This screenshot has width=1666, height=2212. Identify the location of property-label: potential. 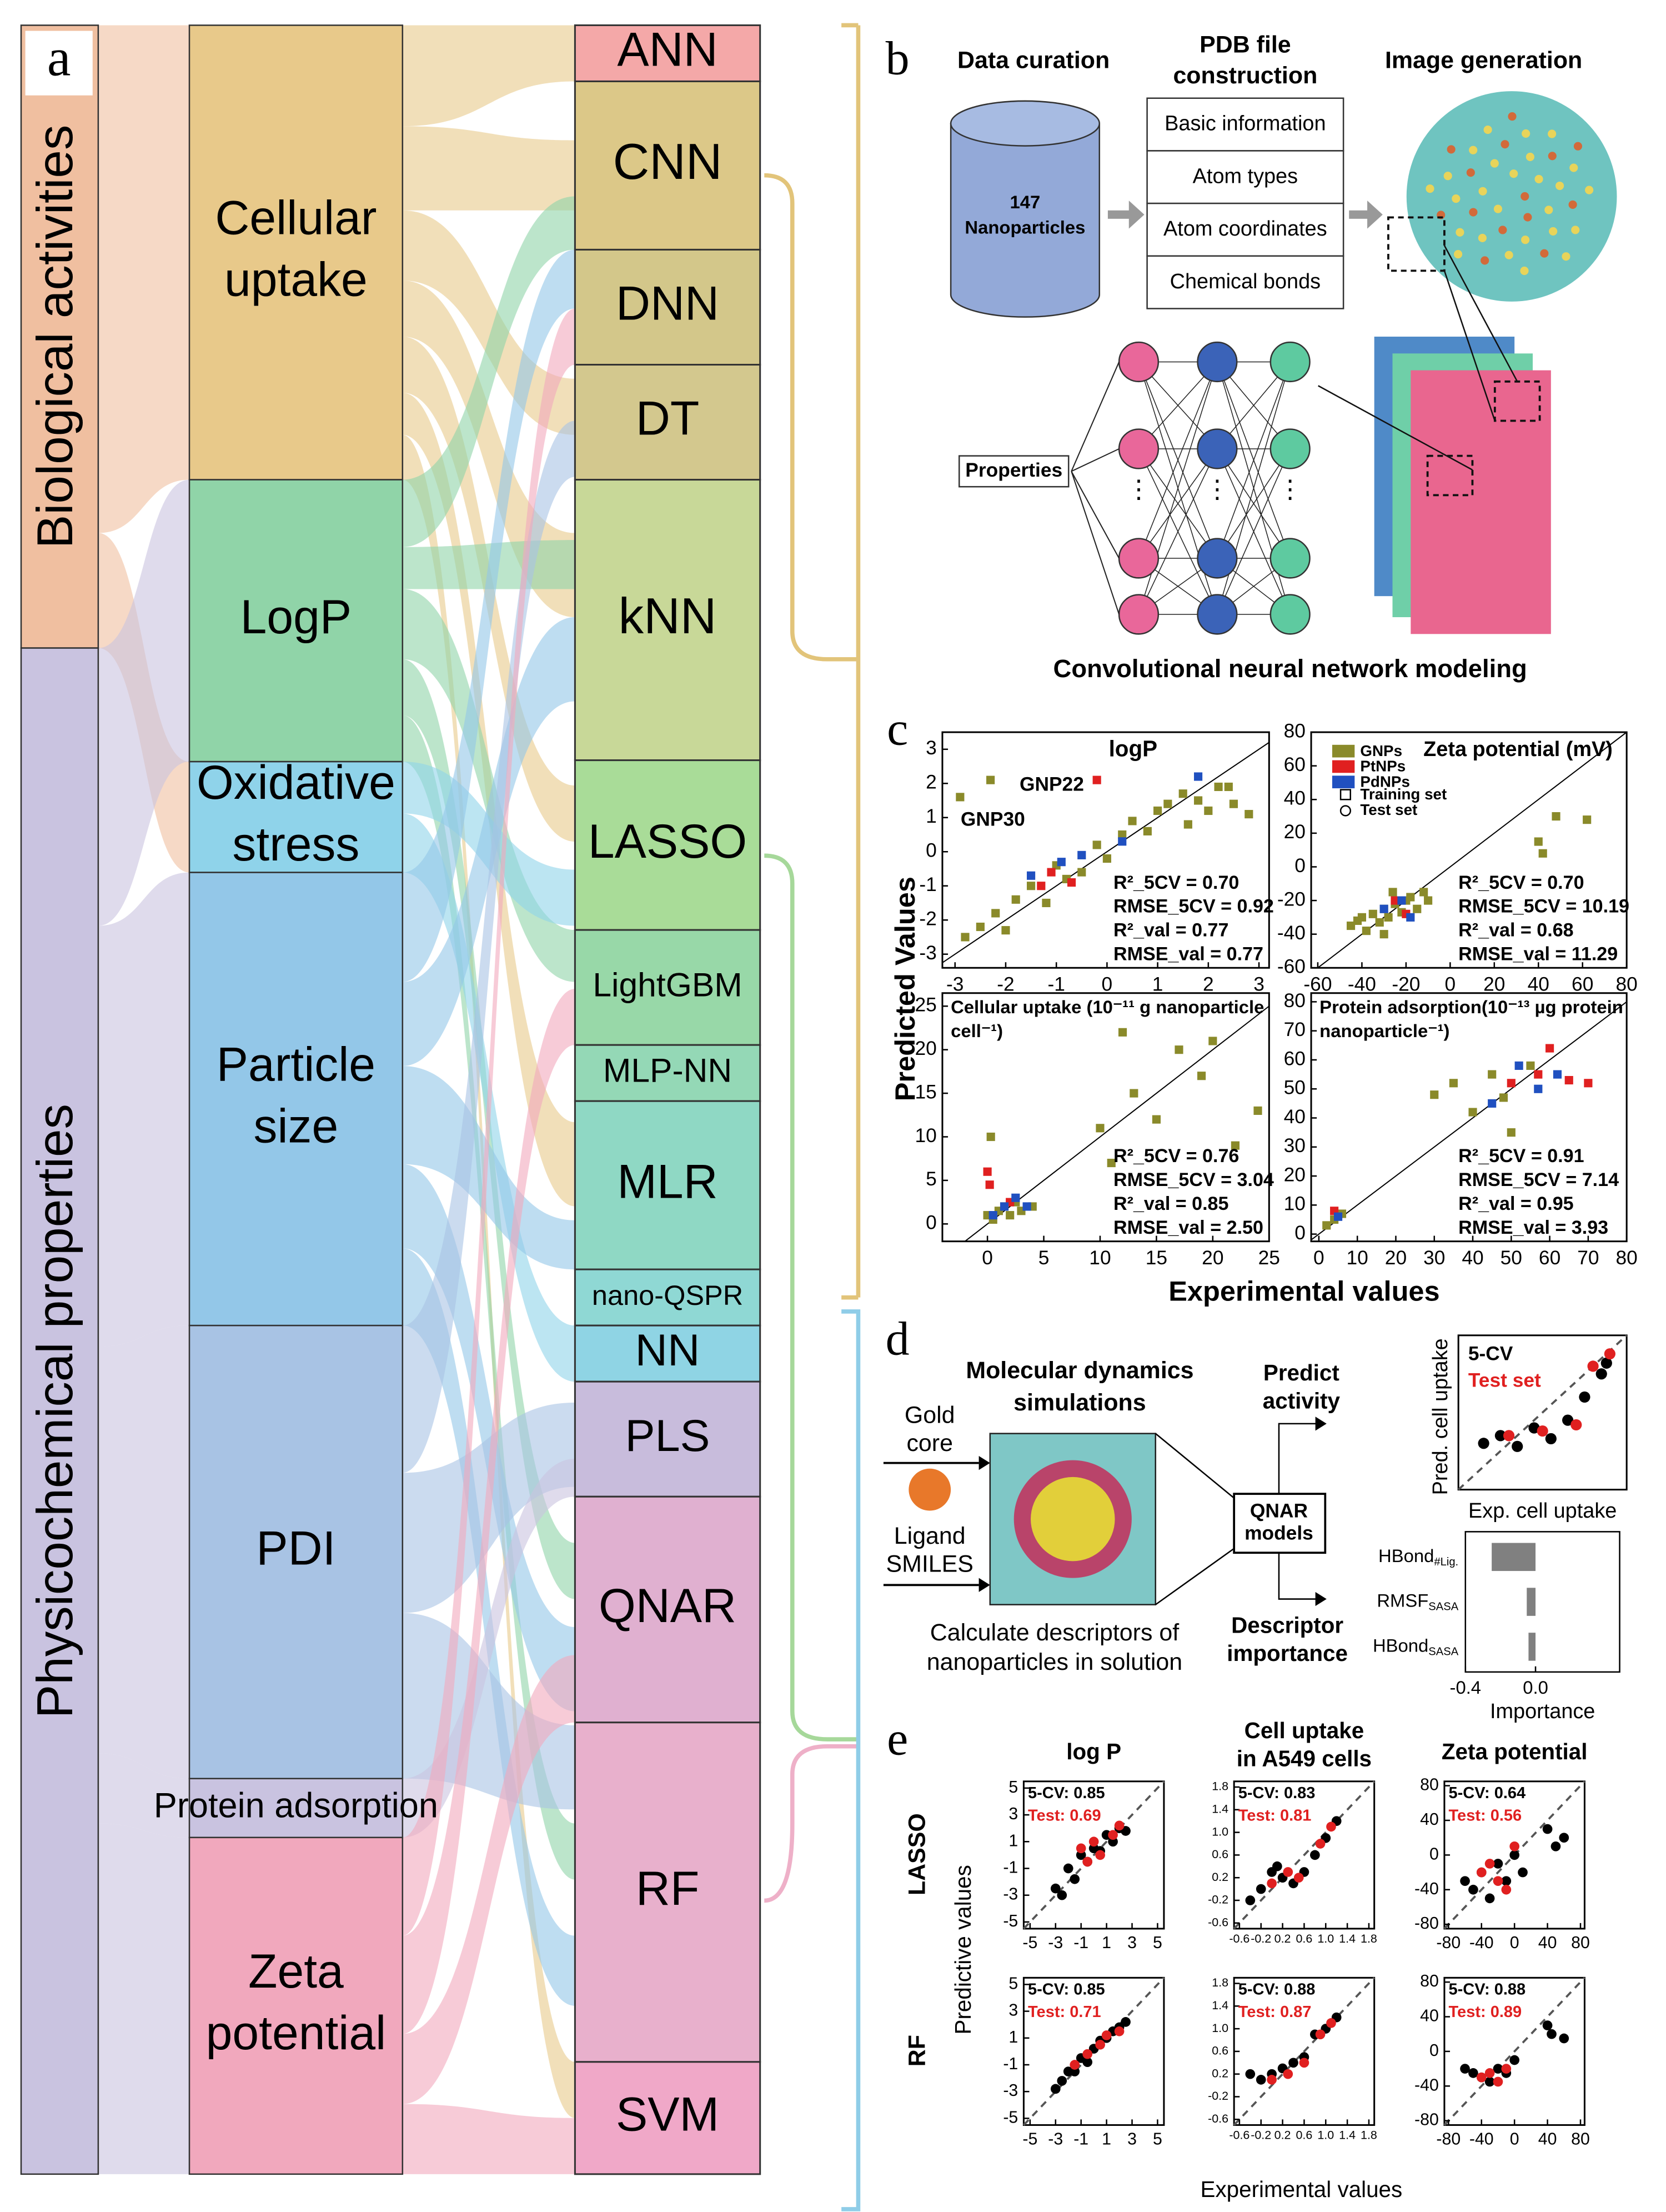
(297, 2033).